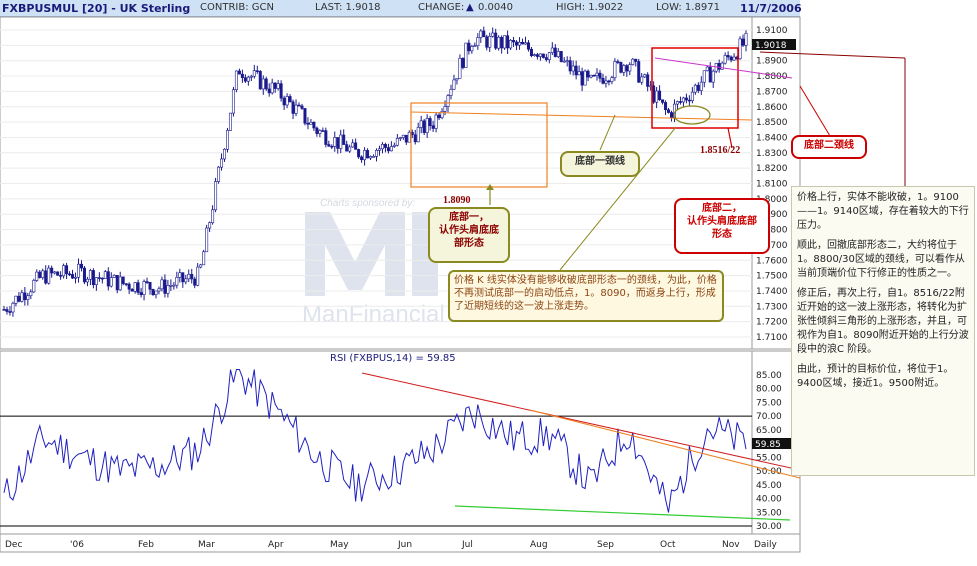 The image size is (977, 566). Describe the element at coordinates (495, 7) in the screenshot. I see `change-value: 0.0040` at that location.